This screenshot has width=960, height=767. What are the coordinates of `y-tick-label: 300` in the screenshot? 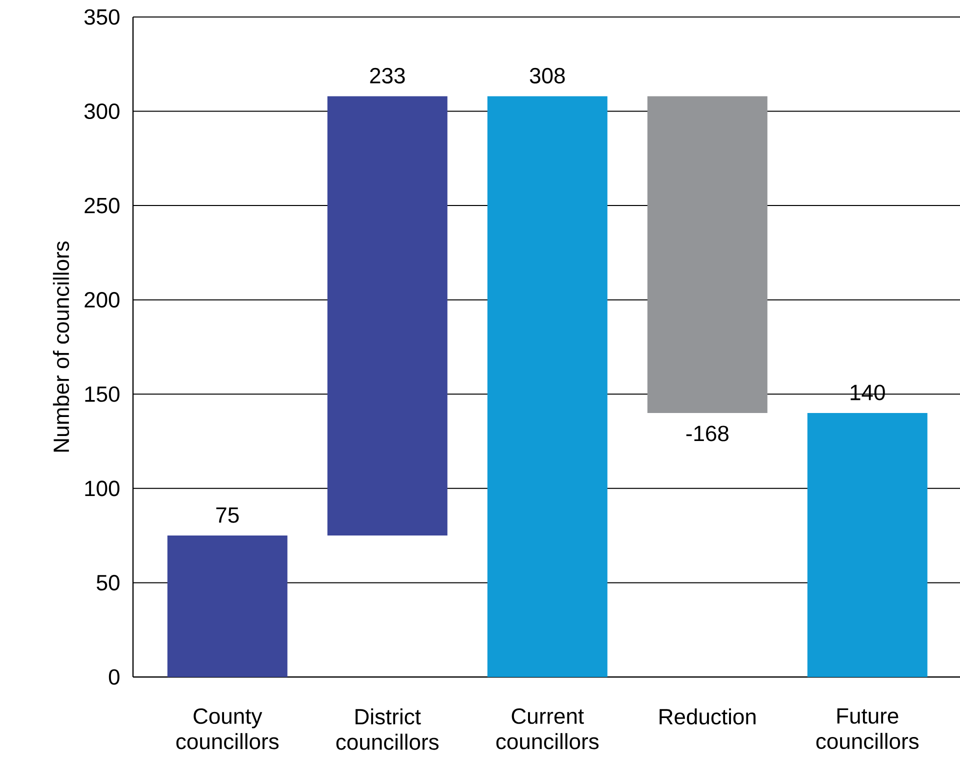 It's located at (102, 111).